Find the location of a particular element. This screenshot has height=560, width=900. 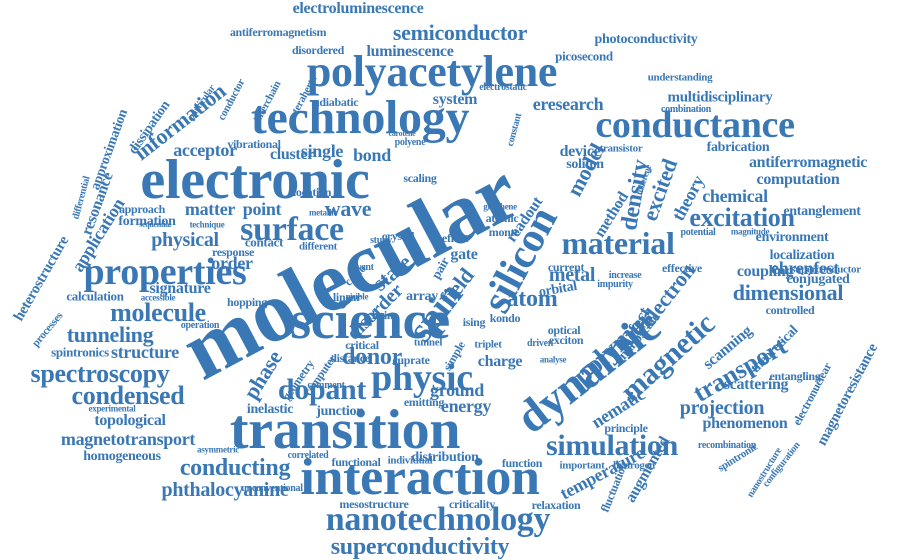

word-energy: energy is located at coordinates (466, 406).